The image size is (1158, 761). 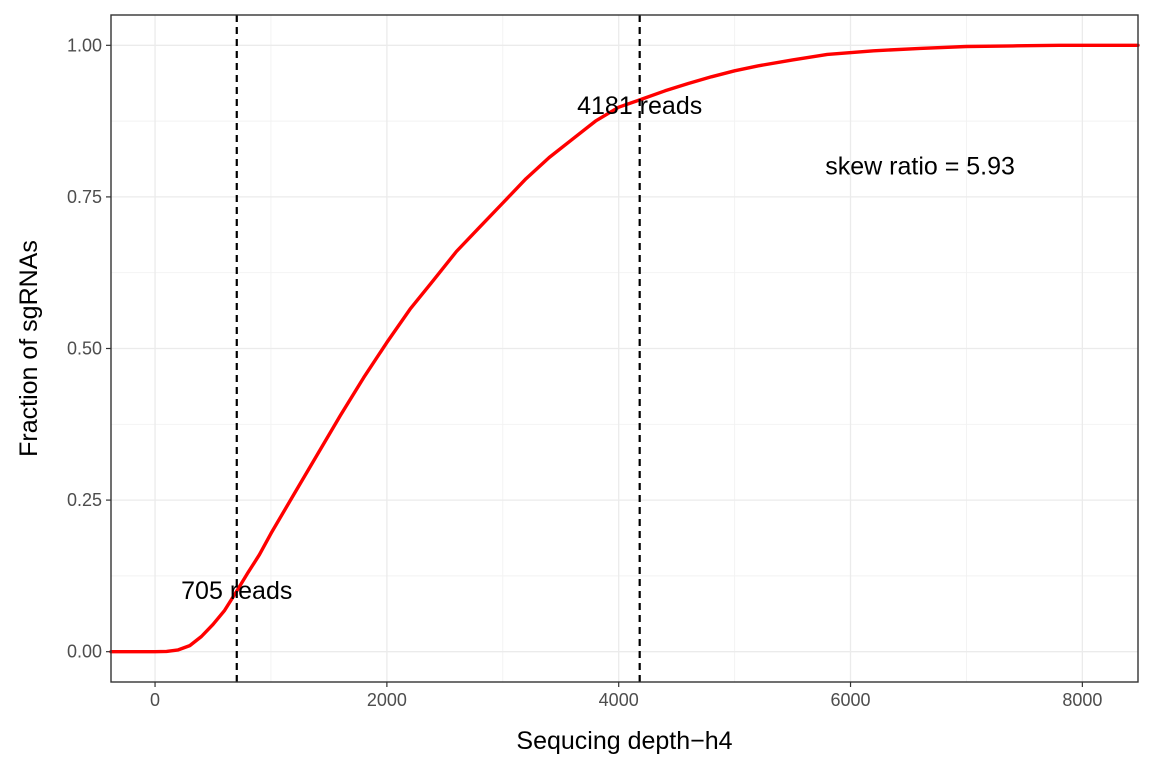 What do you see at coordinates (236, 591) in the screenshot?
I see `annotation-label: 705 reads` at bounding box center [236, 591].